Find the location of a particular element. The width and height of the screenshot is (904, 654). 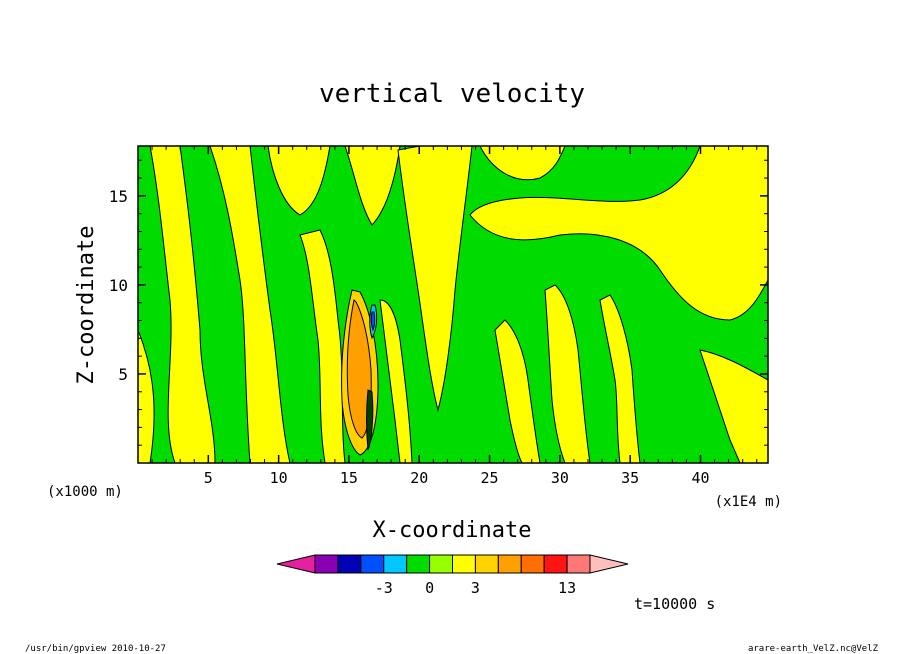

time-label: t=10000 s is located at coordinates (674, 604).